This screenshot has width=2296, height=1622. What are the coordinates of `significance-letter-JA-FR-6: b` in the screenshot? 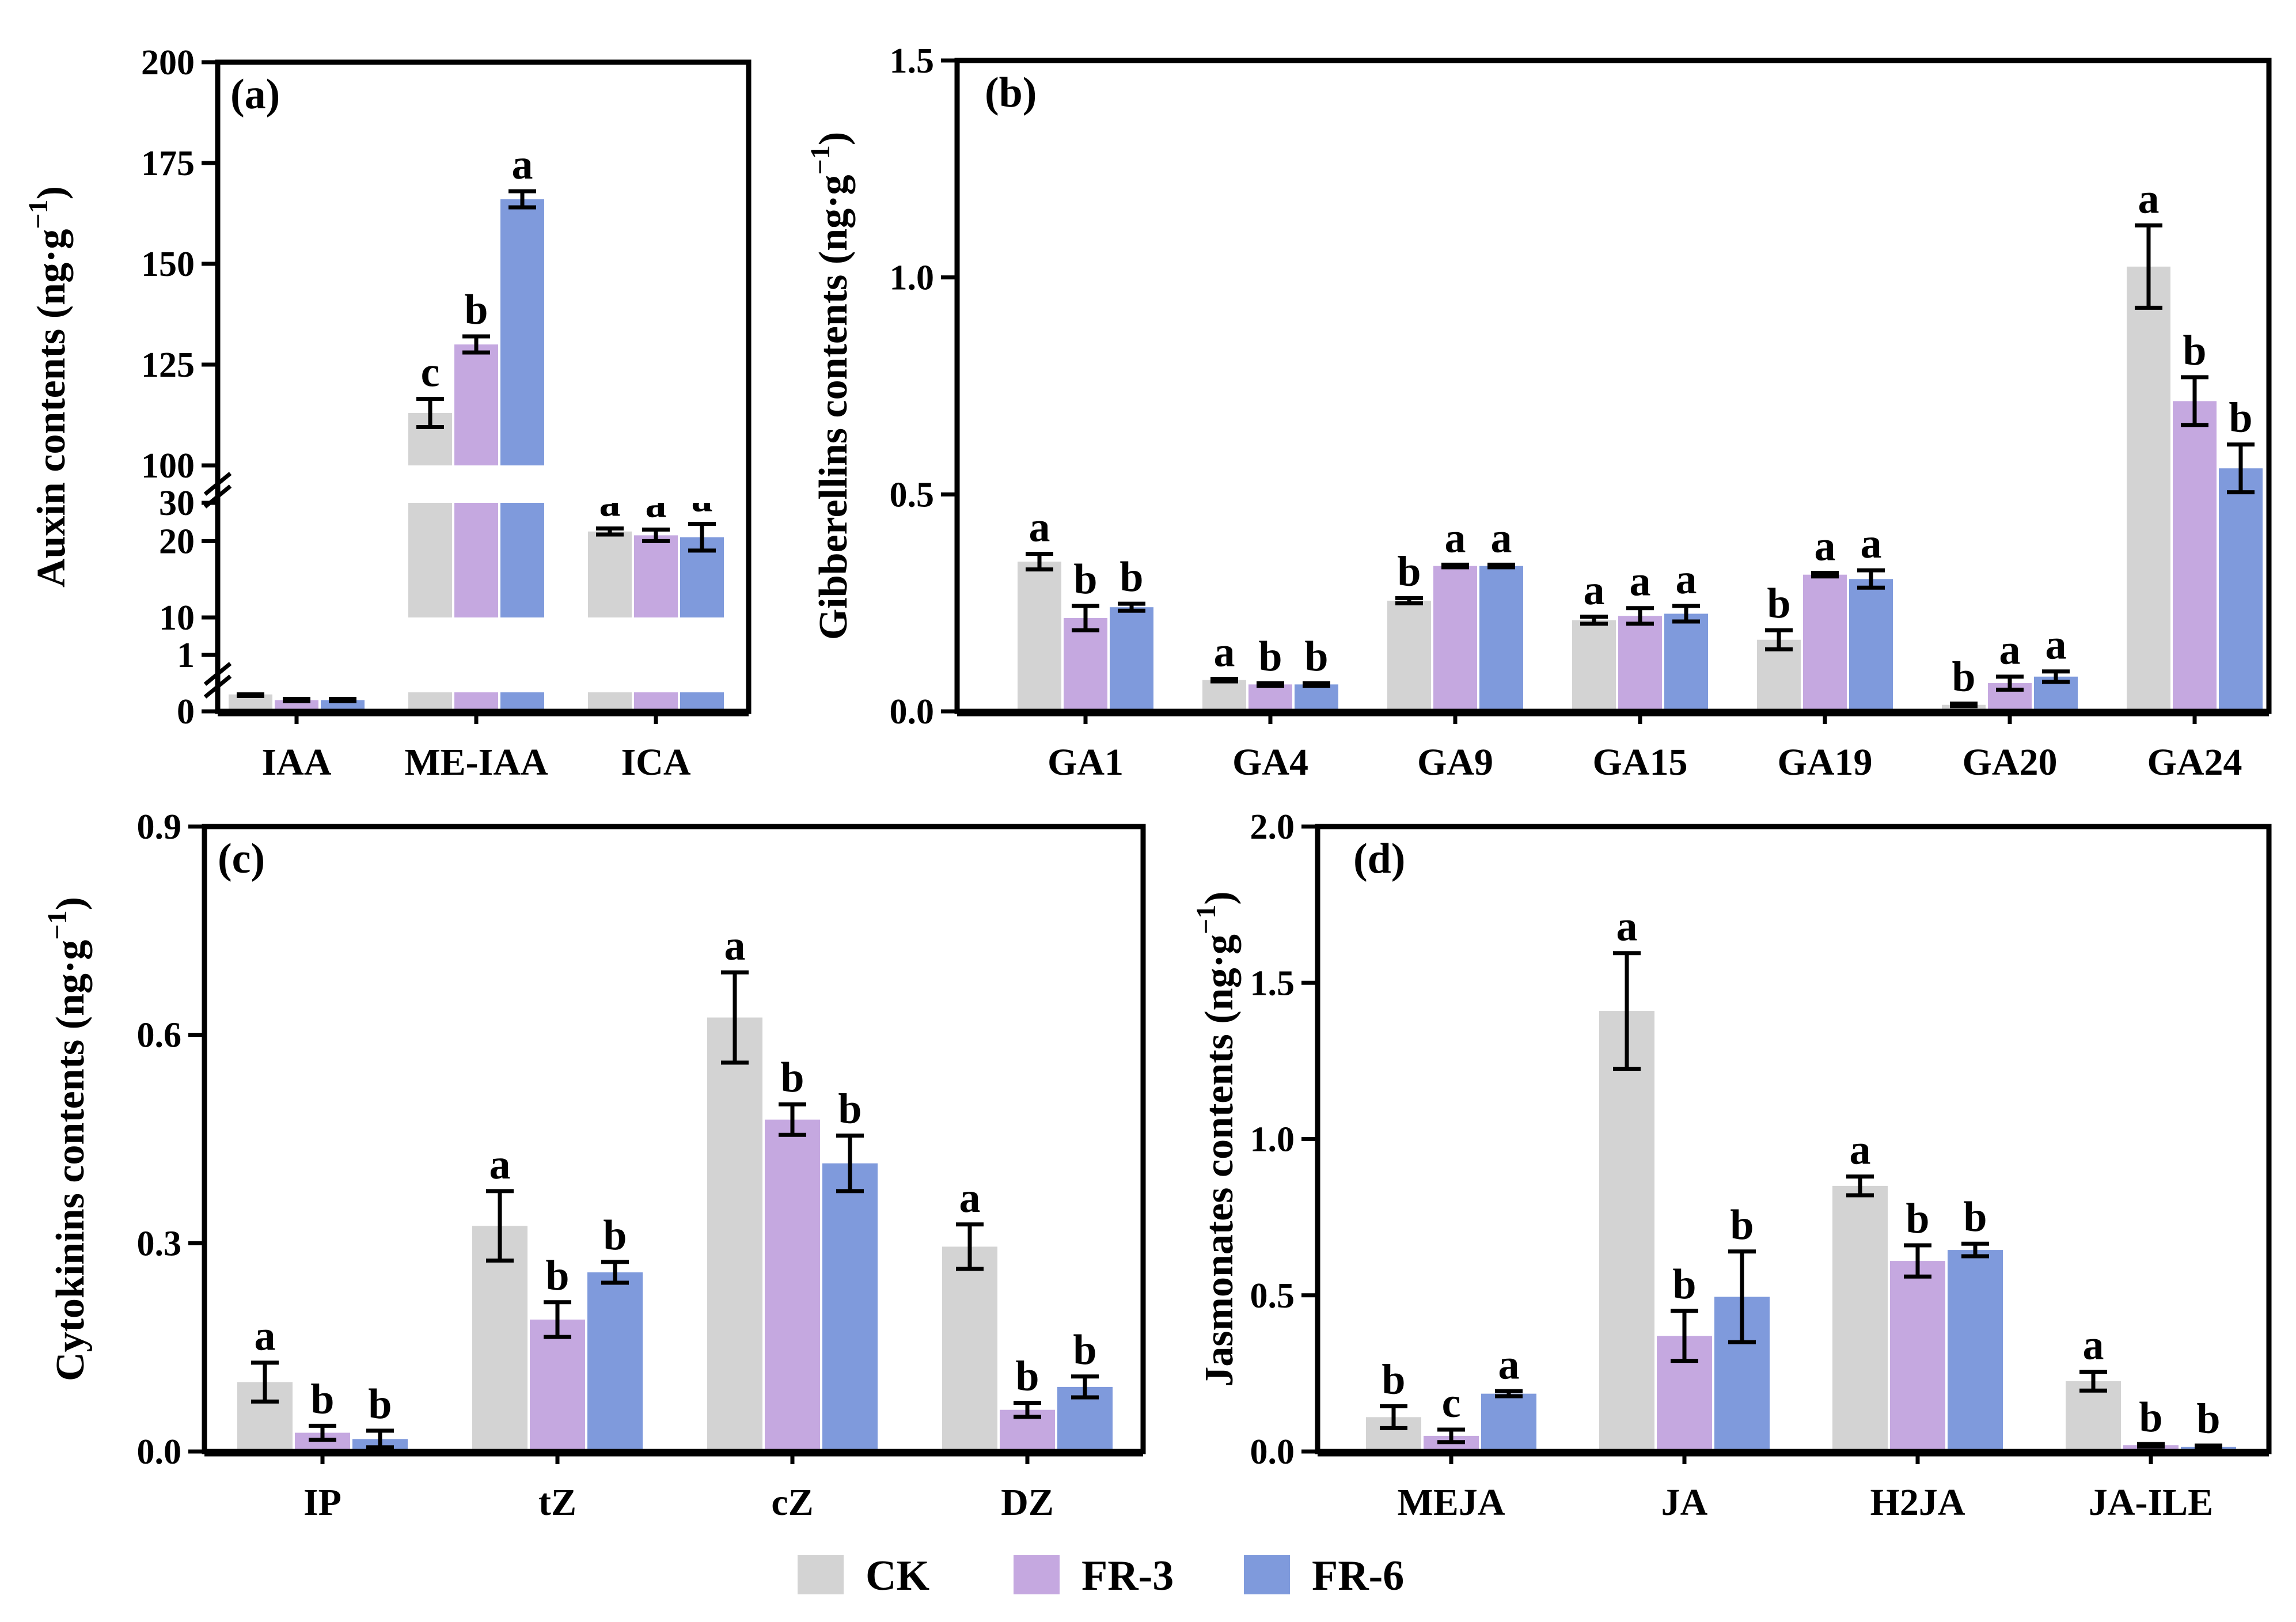 It's located at (1742, 1226).